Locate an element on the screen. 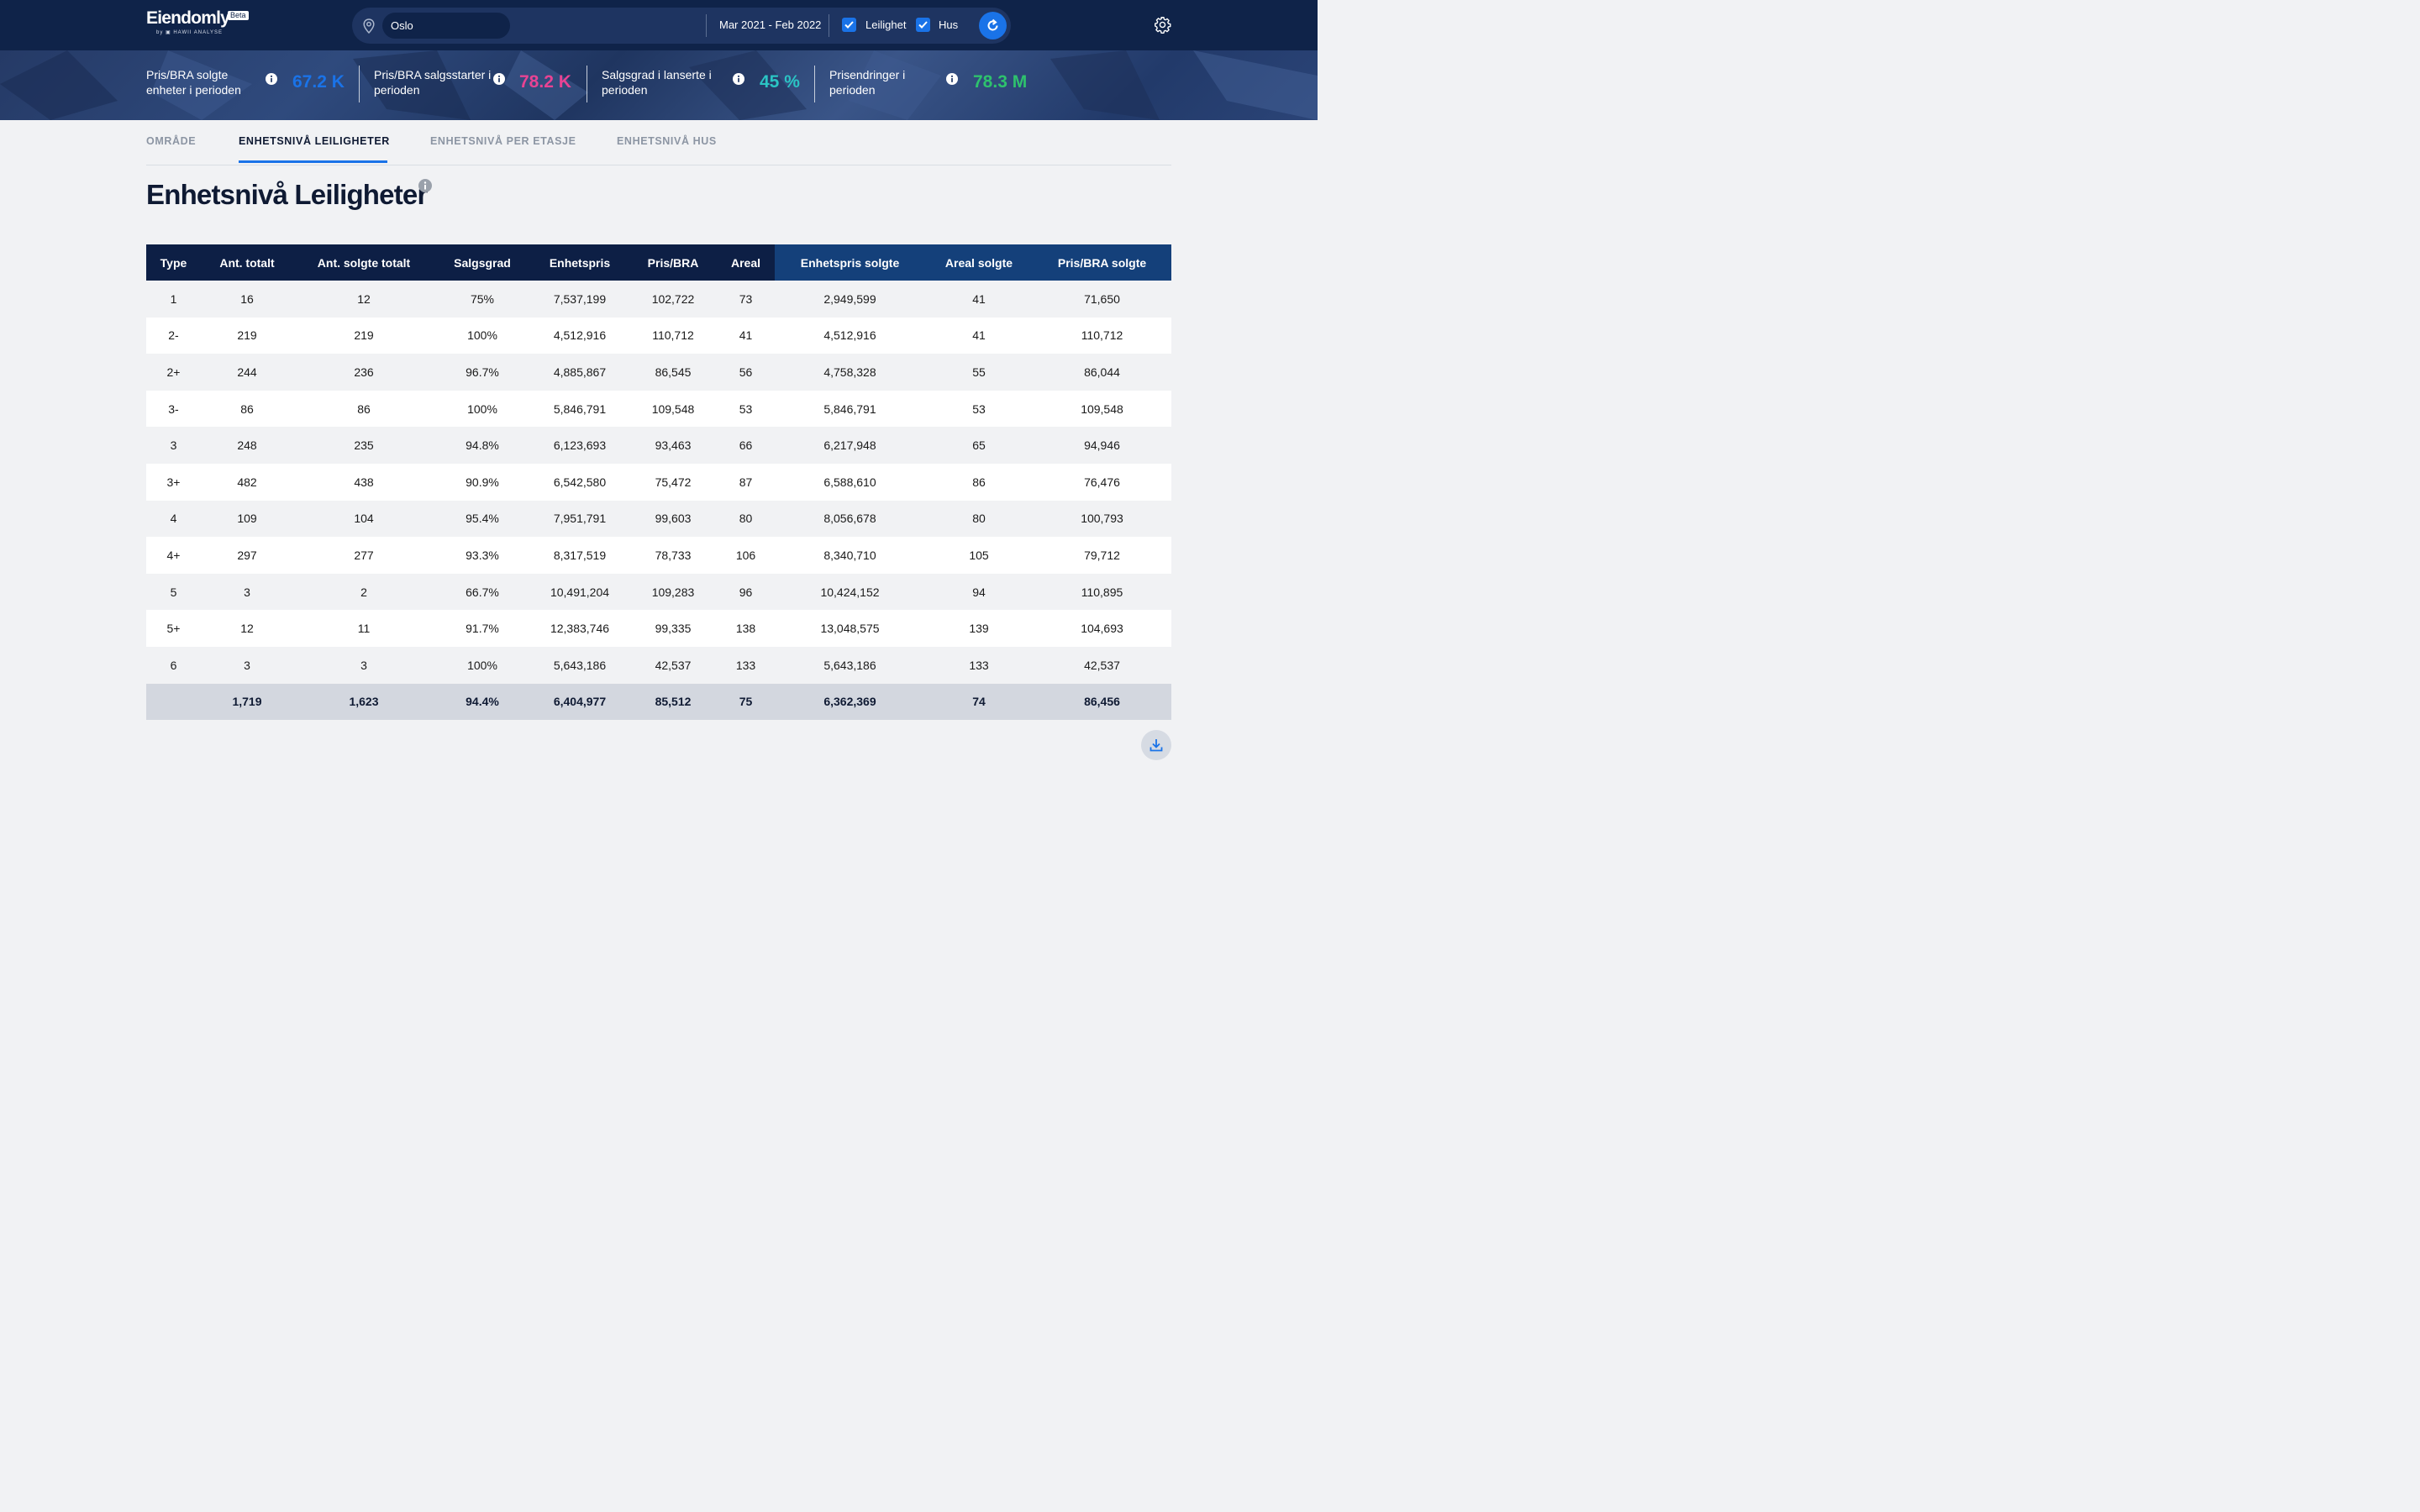 Image resolution: width=2420 pixels, height=1512 pixels. table-cell: 53 is located at coordinates (746, 409).